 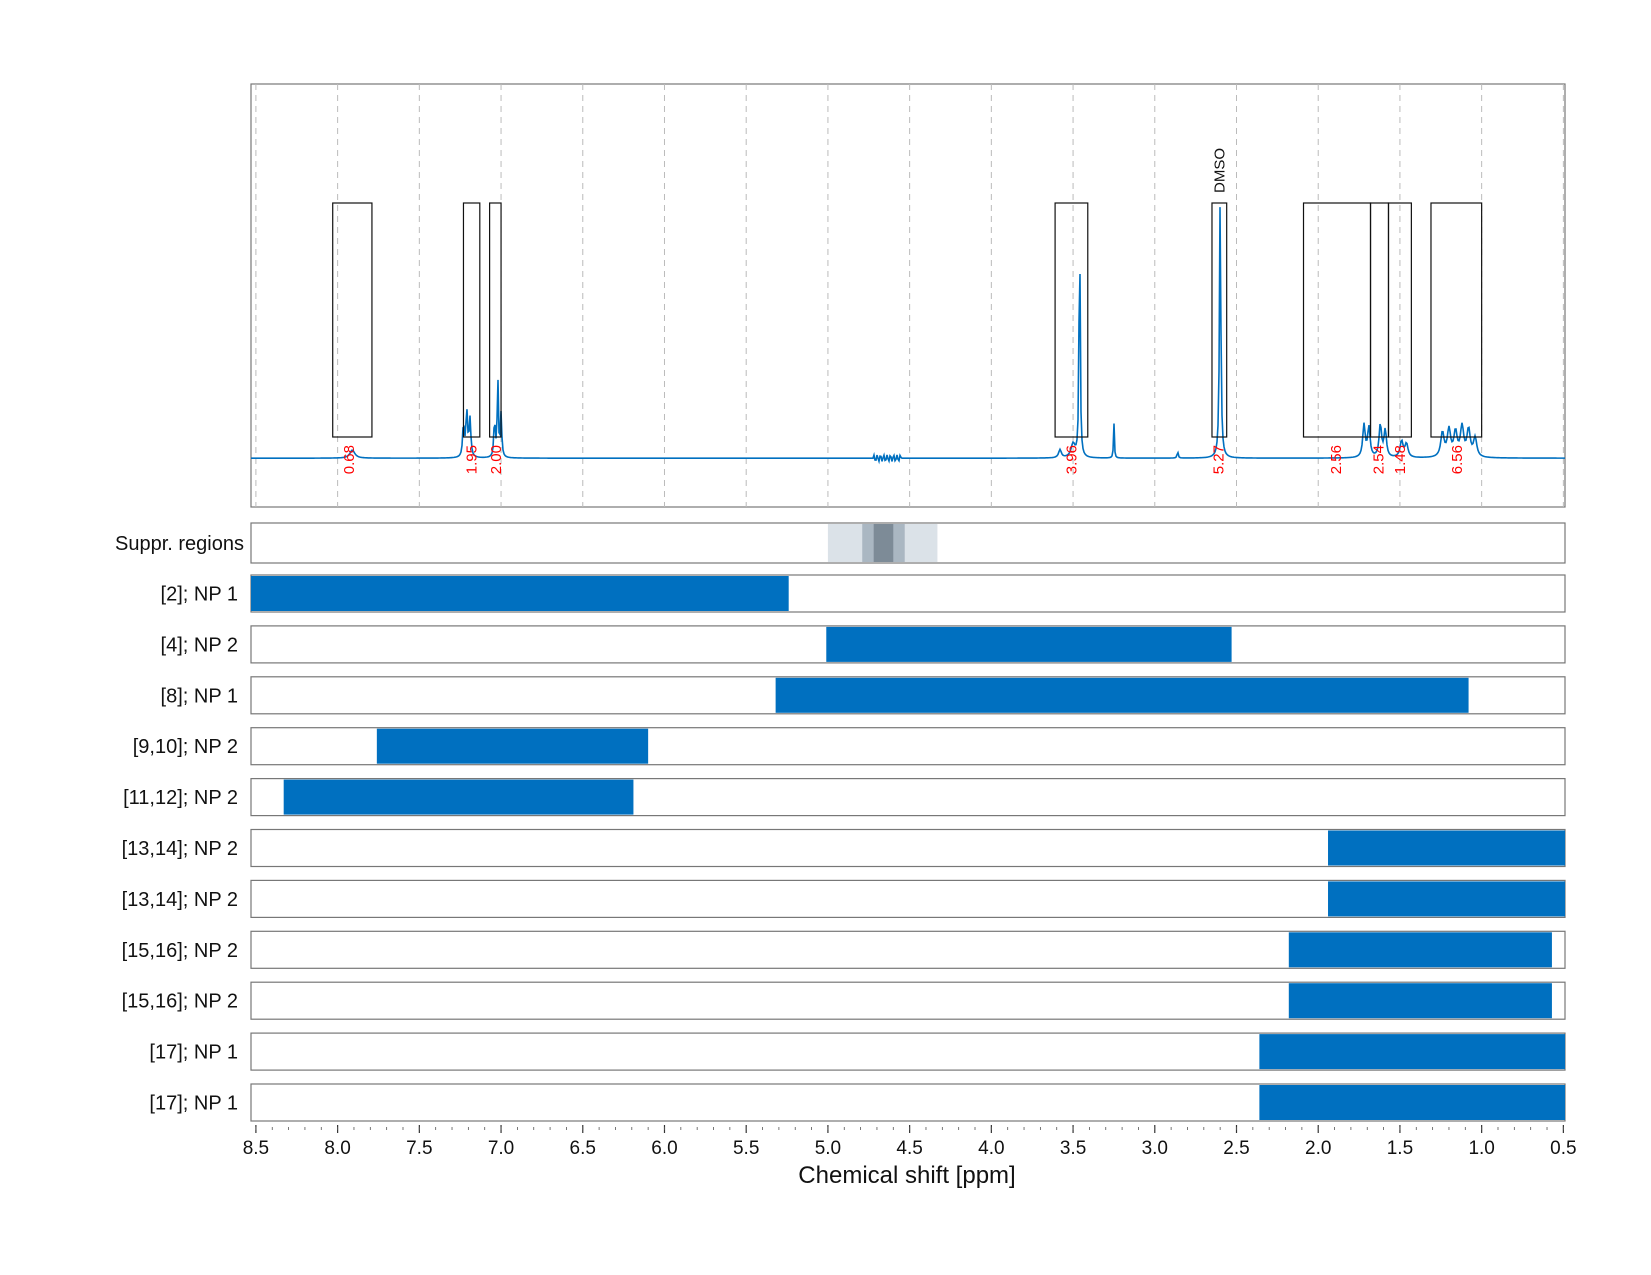 I want to click on integral-label-2: 2.00, so click(x=496, y=459).